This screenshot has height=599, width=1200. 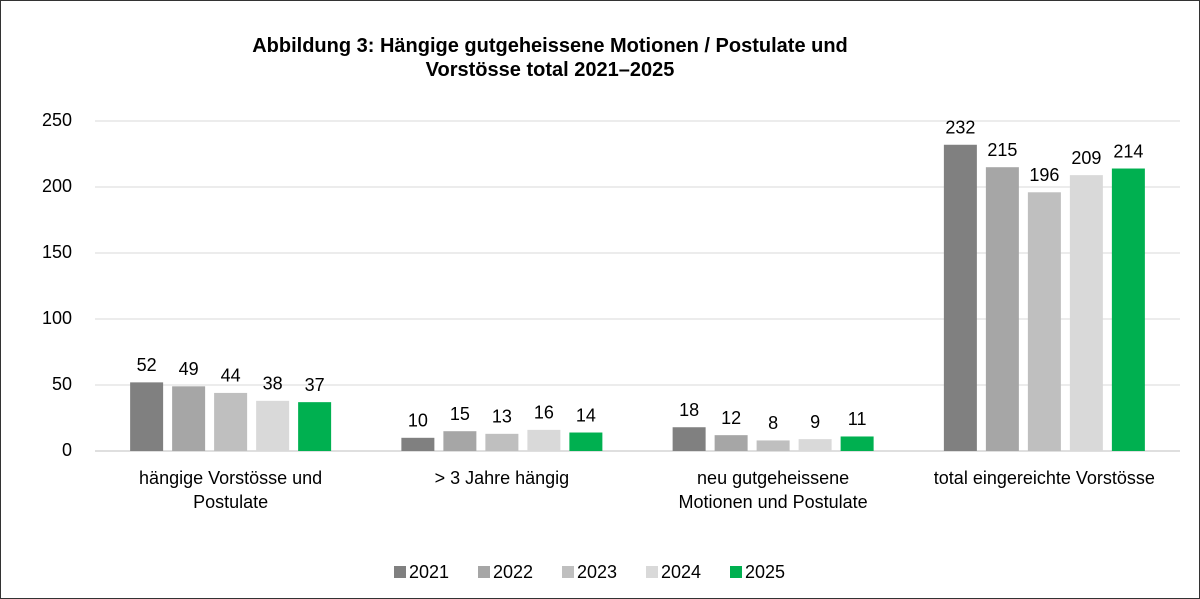 What do you see at coordinates (1128, 151) in the screenshot?
I see `value-label: 214` at bounding box center [1128, 151].